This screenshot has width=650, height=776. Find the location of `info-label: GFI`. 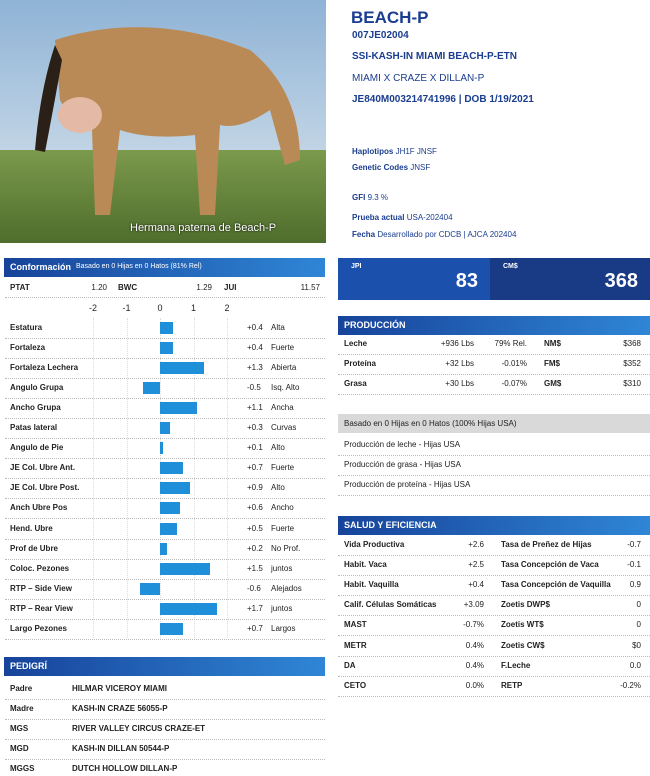

info-label: GFI is located at coordinates (359, 197).